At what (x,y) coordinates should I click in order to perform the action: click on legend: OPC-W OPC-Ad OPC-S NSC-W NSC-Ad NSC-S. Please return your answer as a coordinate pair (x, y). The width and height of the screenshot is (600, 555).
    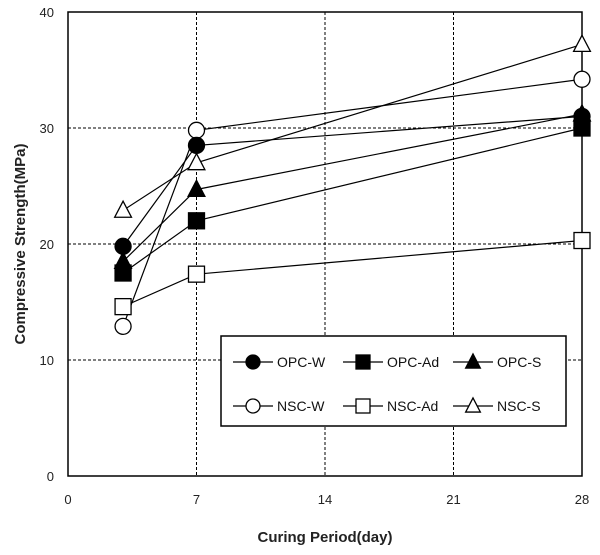
    Looking at the image, I should click on (393, 381).